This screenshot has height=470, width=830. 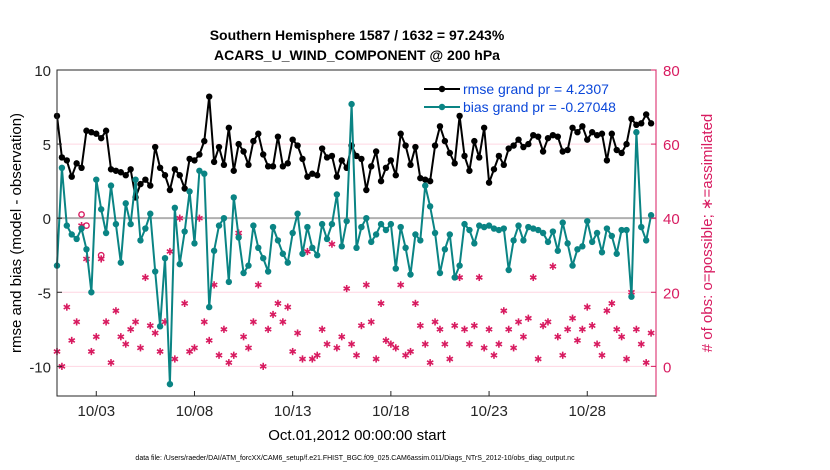 What do you see at coordinates (707, 233) in the screenshot?
I see `y-axis-right-label: # of obs: o=possible; ∗=assimilated` at bounding box center [707, 233].